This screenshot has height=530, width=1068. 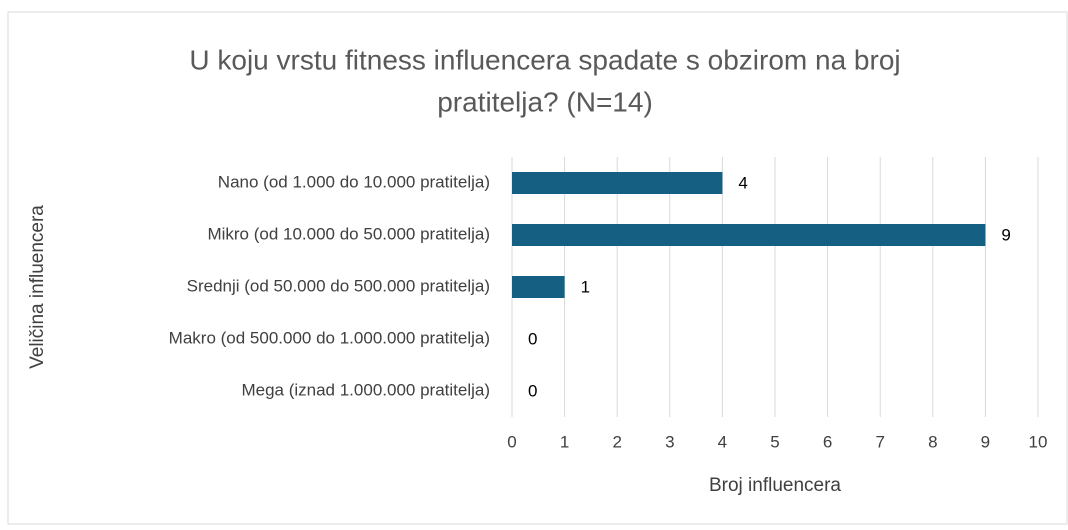 I want to click on x-tick-label: 1, so click(x=564, y=441).